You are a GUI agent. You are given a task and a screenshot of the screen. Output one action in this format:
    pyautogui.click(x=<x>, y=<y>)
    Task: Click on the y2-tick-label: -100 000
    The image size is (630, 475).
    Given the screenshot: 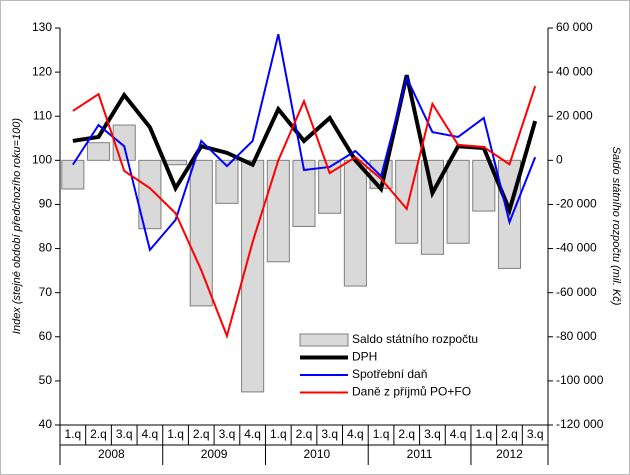 What is the action you would take?
    pyautogui.click(x=580, y=380)
    